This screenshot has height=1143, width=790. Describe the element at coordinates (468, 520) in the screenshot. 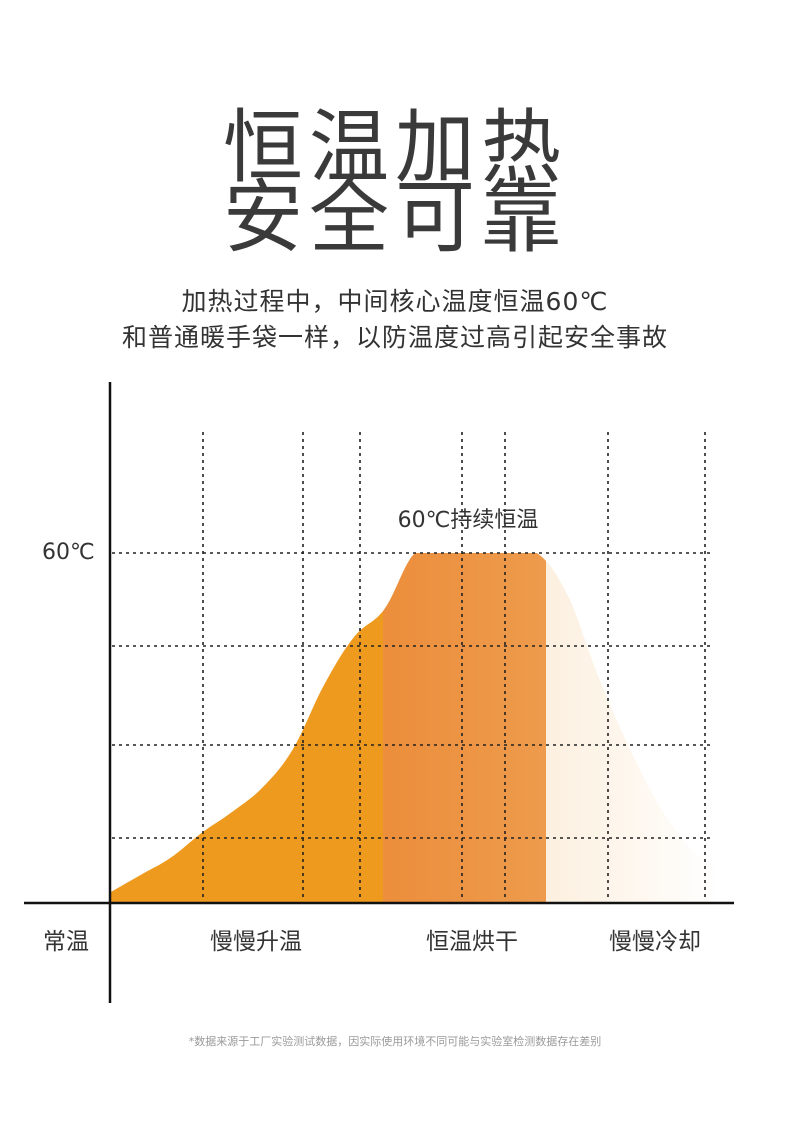

I see `plateau-annotation: 60℃持续恒温` at that location.